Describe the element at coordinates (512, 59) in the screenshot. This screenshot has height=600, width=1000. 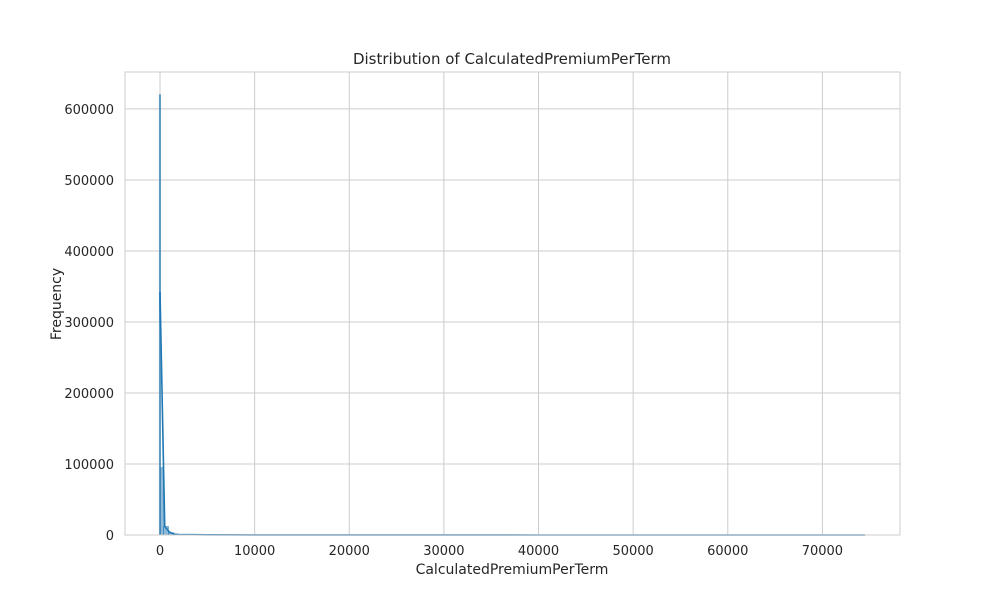
I see `chart-title: Distribution of CalculatedPremiumPerTerm` at that location.